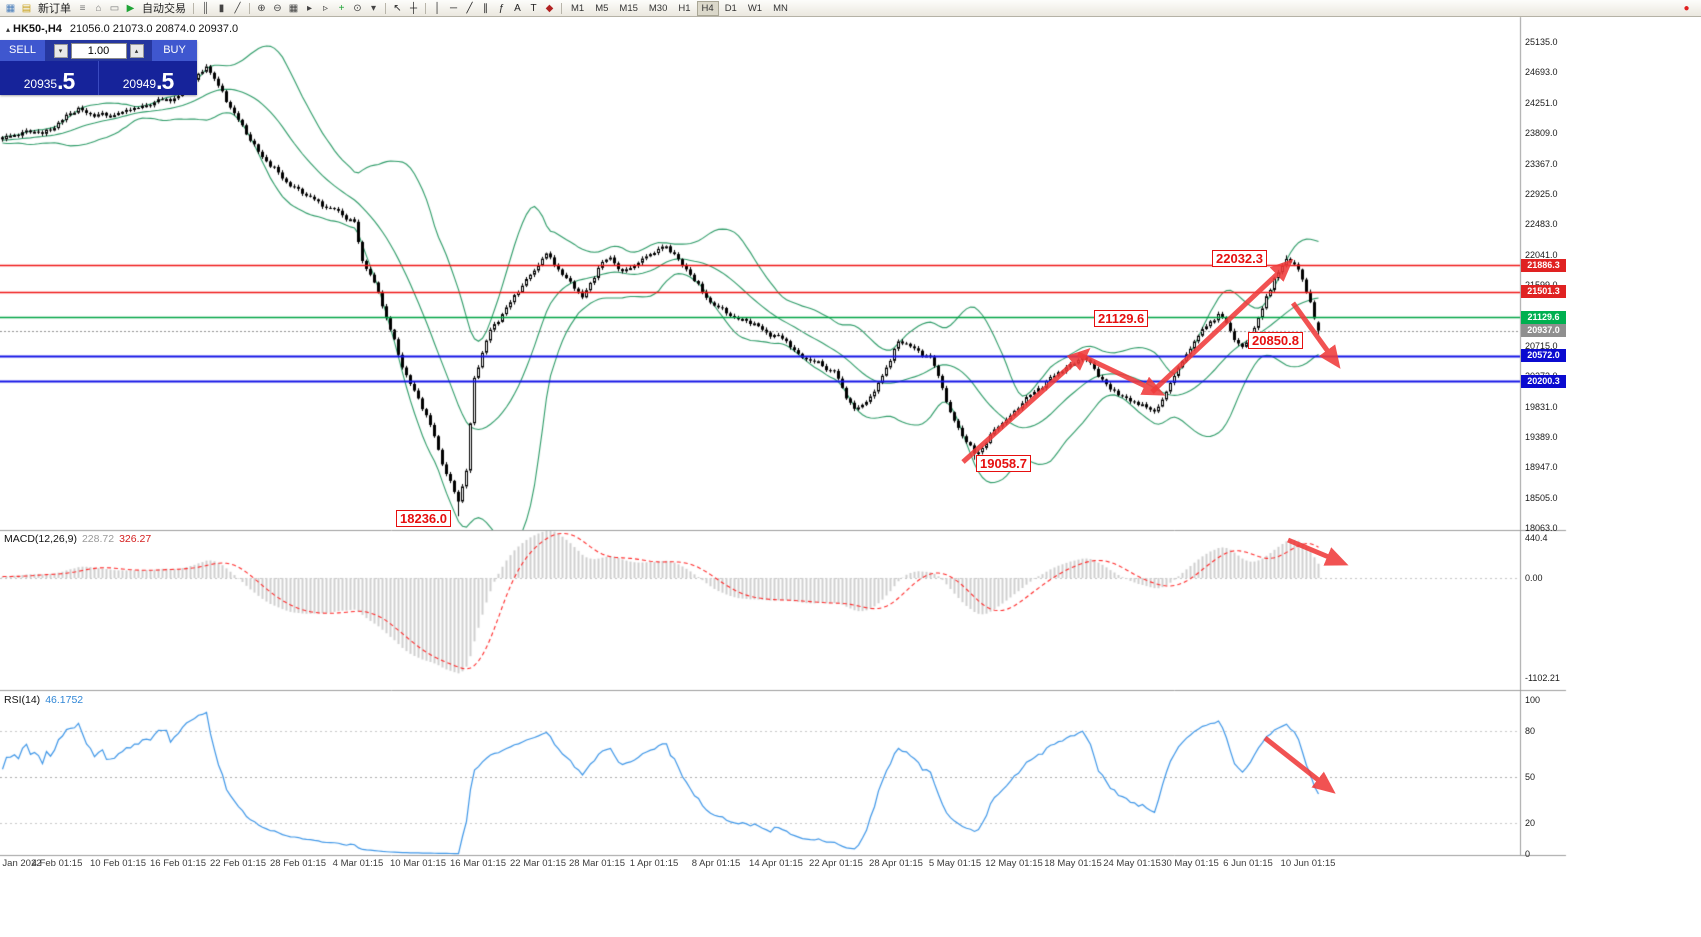 This screenshot has height=937, width=1701. I want to click on auto-scroll-icon: ▸, so click(309, 8).